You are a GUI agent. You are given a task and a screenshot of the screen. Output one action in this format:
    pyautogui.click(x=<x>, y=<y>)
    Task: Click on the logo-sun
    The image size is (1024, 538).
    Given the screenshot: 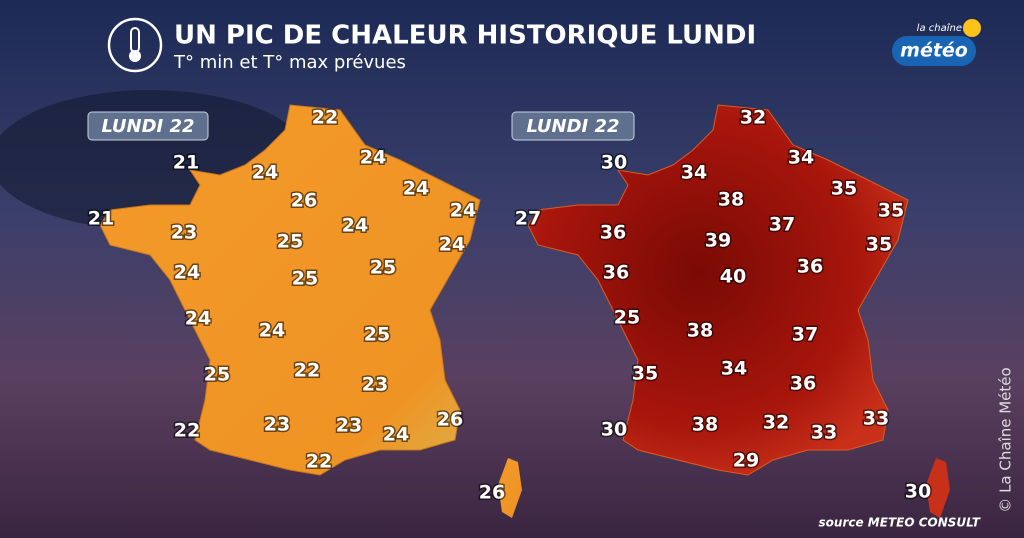 What is the action you would take?
    pyautogui.click(x=972, y=28)
    